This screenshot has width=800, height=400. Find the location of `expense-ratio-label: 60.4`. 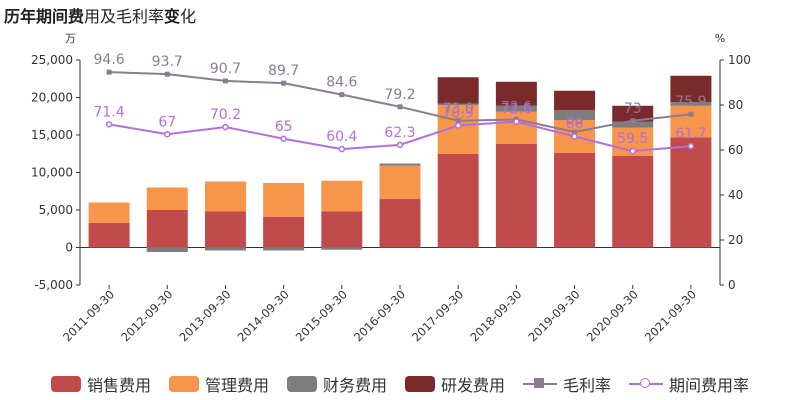

expense-ratio-label: 60.4 is located at coordinates (341, 137).